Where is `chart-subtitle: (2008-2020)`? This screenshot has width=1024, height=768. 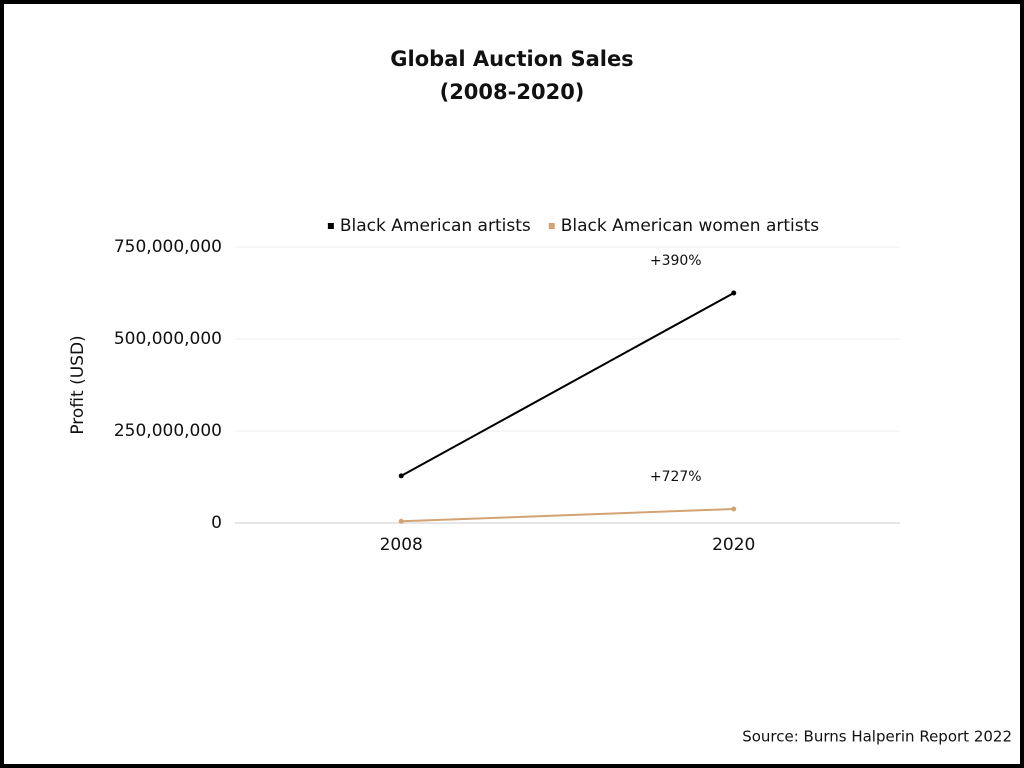
chart-subtitle: (2008-2020) is located at coordinates (512, 92).